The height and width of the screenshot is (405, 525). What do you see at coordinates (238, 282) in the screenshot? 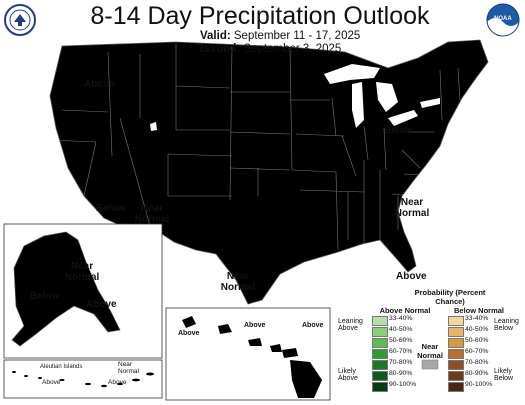
I see `label-near-normal-texas: Near Normal` at bounding box center [238, 282].